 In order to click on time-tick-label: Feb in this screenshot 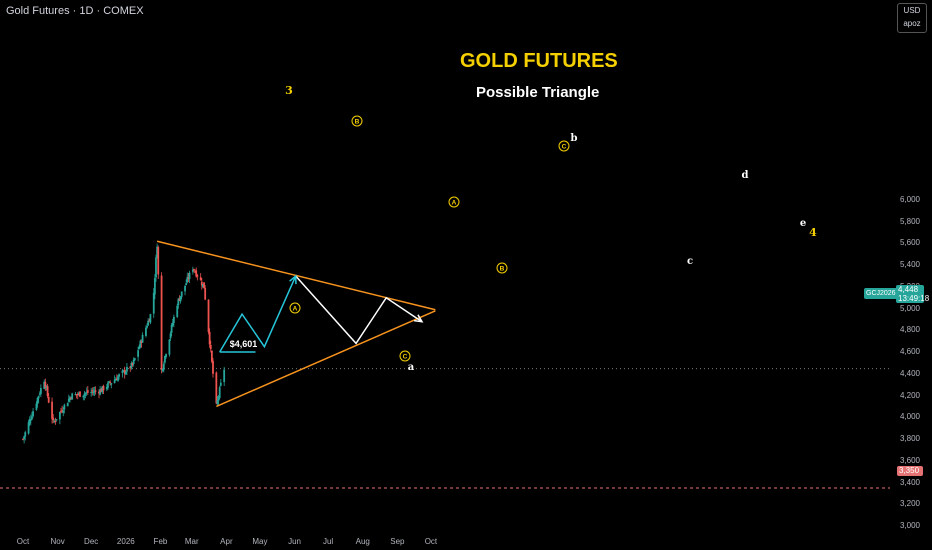, I will do `click(160, 541)`.